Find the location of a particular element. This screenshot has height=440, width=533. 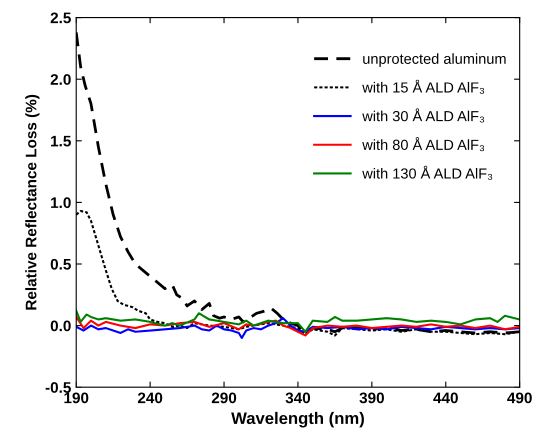

y-tick-label: 0.0 is located at coordinates (60, 326).